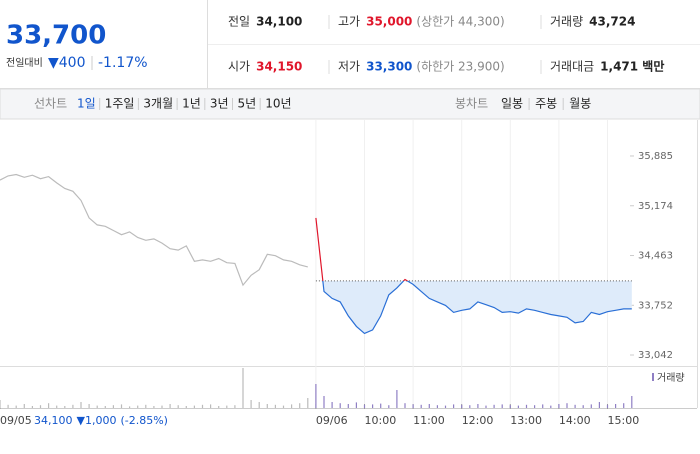 The image size is (700, 454). Describe the element at coordinates (478, 420) in the screenshot. I see `x-tick-label: 12:00` at that location.